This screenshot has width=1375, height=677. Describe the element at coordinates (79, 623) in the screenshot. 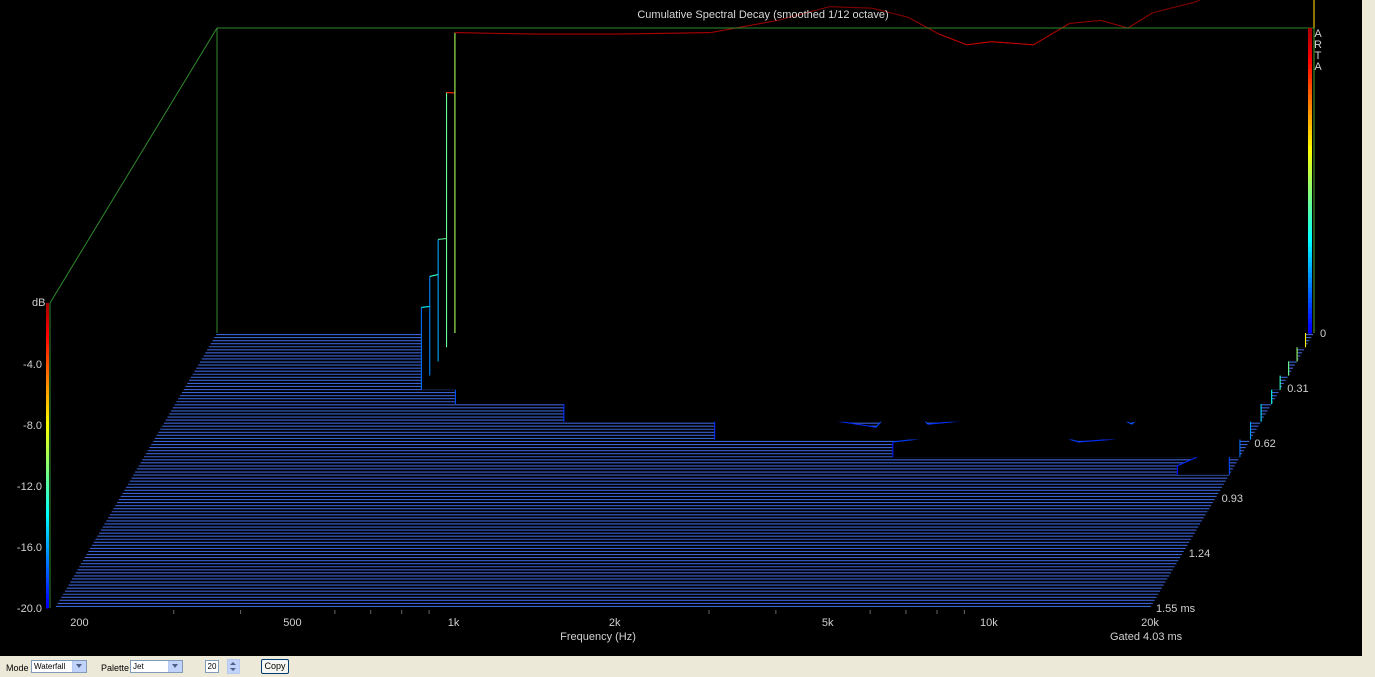

I see `x-tick-label: 200` at that location.